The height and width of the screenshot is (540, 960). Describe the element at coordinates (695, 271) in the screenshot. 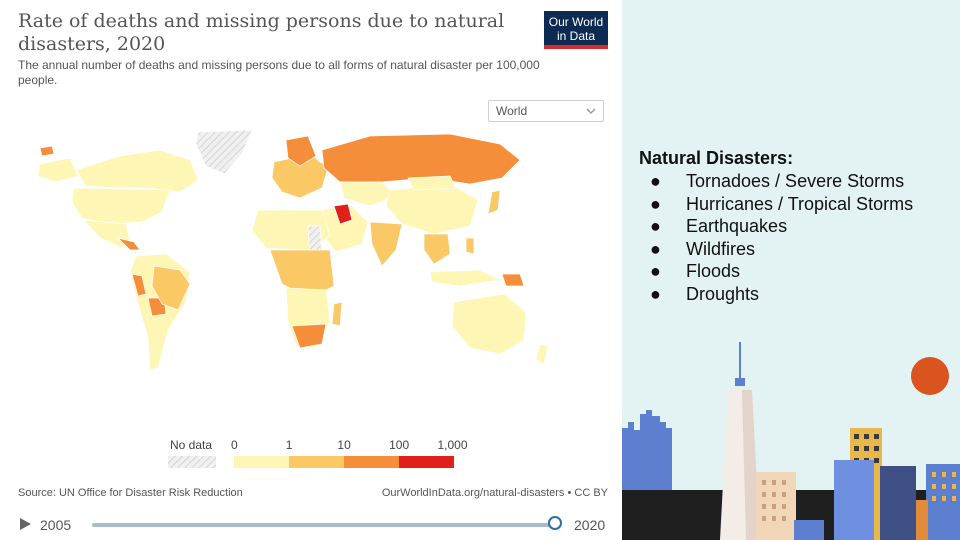

I see `list-item: ● Floods` at that location.